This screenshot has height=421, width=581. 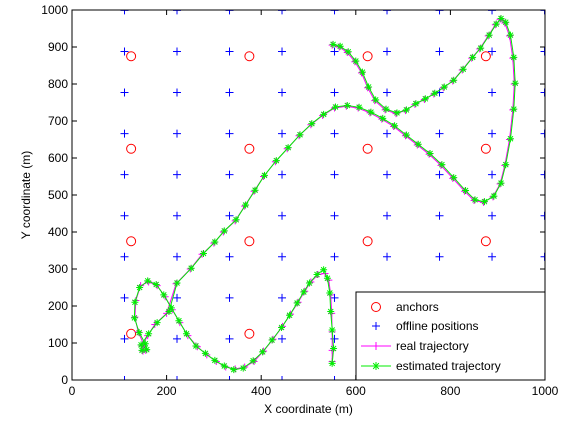 What do you see at coordinates (432, 346) in the screenshot?
I see `legend-label: real trajectory` at bounding box center [432, 346].